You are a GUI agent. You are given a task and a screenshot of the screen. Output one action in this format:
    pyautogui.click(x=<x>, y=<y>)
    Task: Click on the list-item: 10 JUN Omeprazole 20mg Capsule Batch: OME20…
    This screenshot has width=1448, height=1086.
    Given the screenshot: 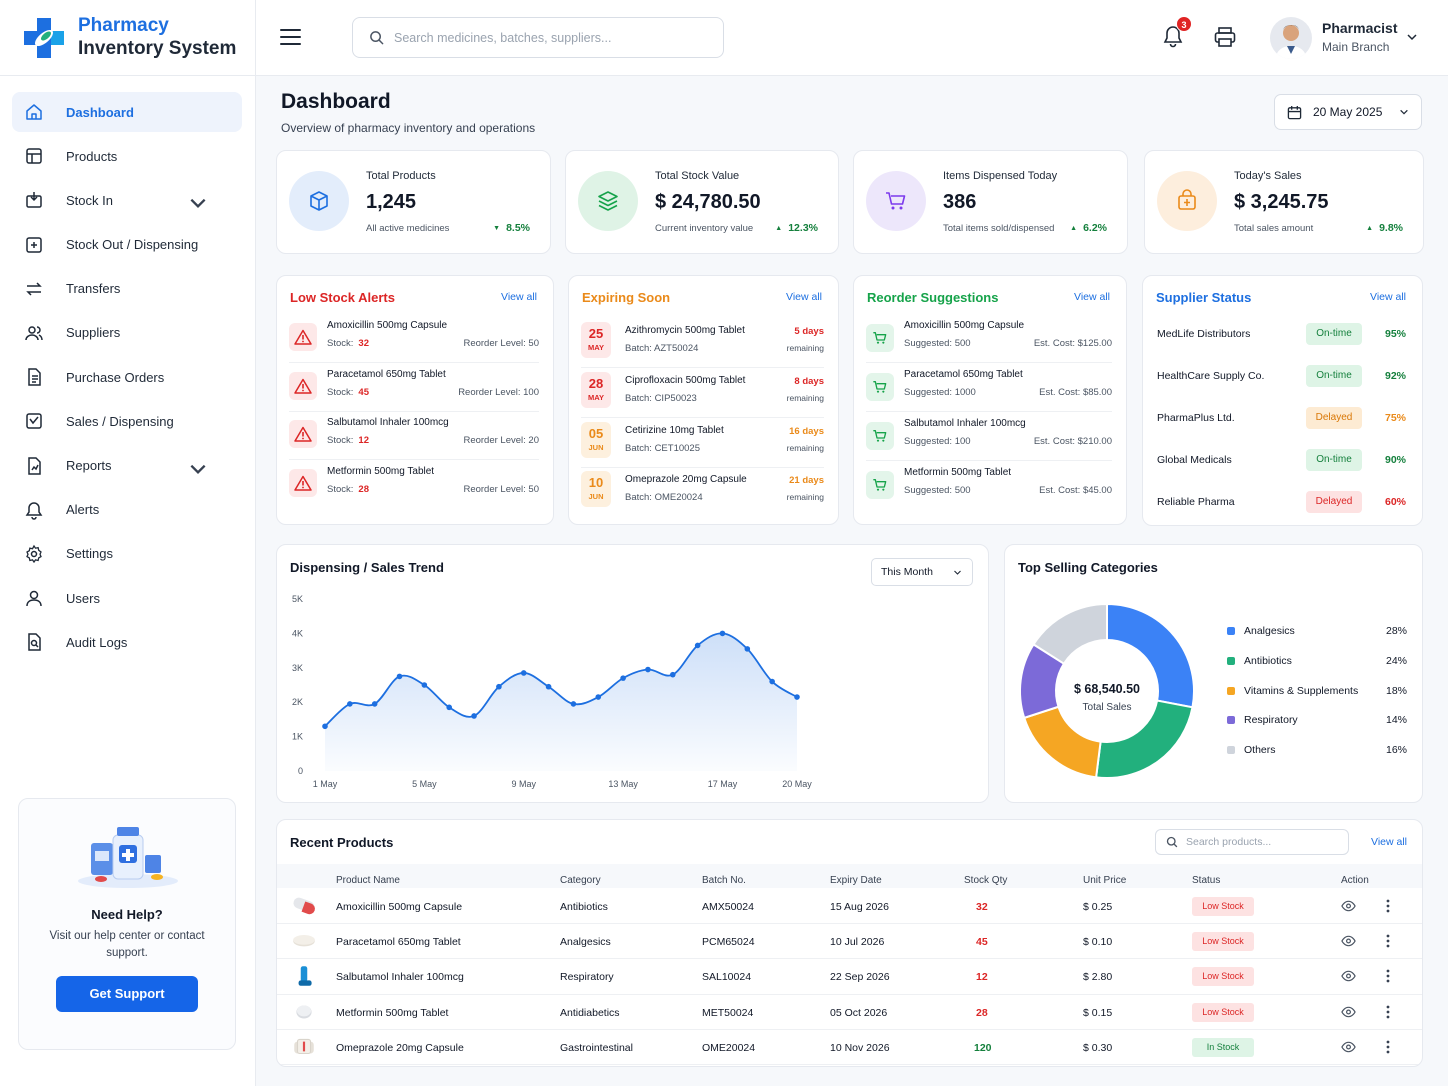 What is the action you would take?
    pyautogui.click(x=702, y=492)
    